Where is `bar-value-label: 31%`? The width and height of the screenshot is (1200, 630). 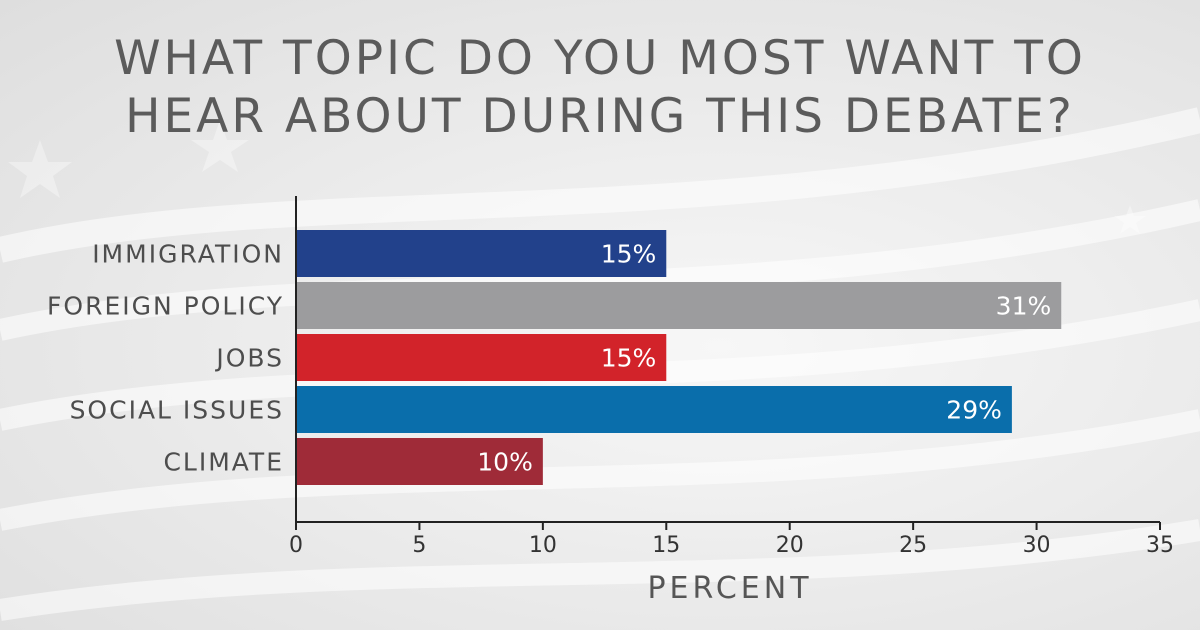 bar-value-label: 31% is located at coordinates (1024, 306).